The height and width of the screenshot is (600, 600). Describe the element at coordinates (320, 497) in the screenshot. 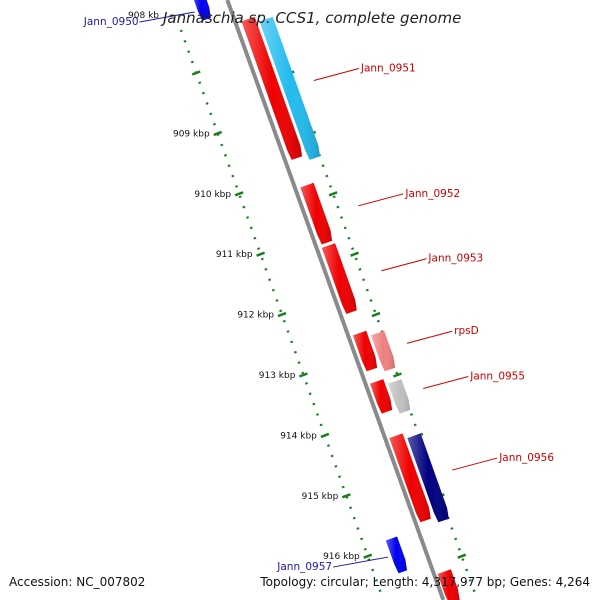

I see `tick-label: 915 kbp` at that location.